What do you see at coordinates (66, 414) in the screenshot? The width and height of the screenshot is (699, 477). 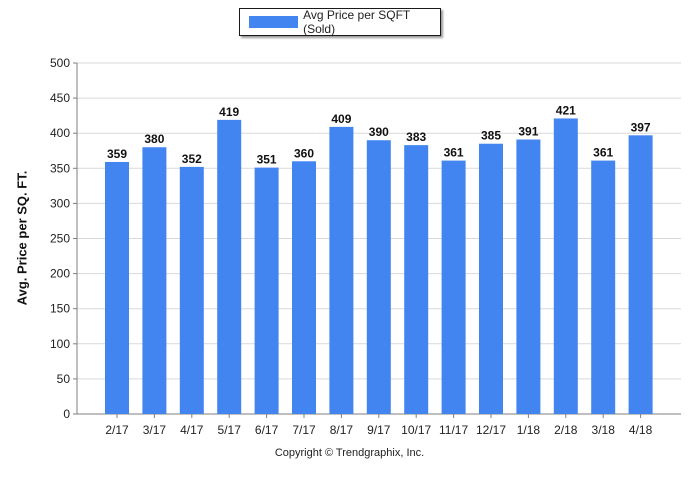 I see `y-tick-label: 0` at bounding box center [66, 414].